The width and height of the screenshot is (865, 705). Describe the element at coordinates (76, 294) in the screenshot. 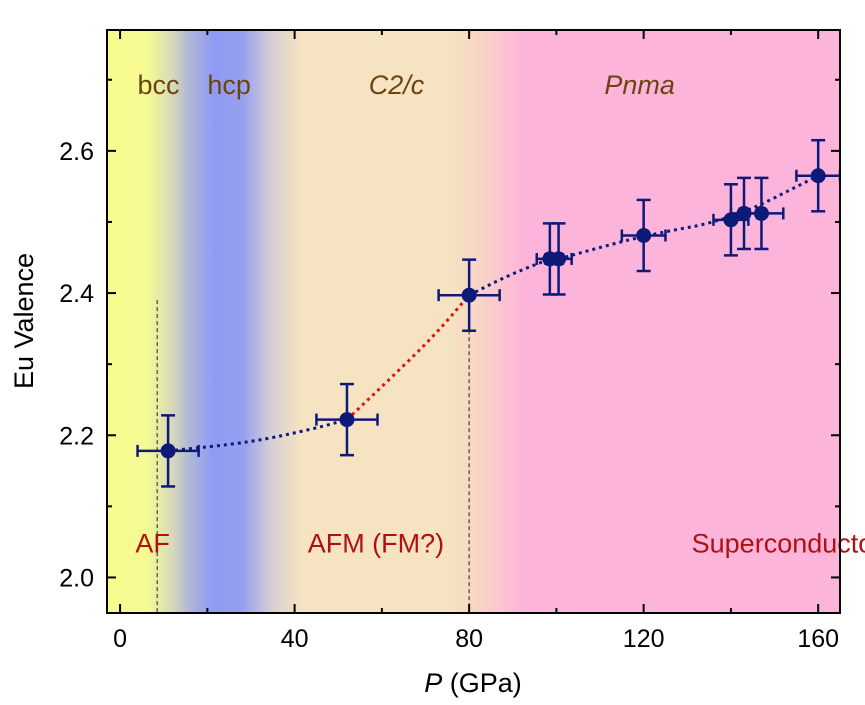

I see `y-tick-label: 2.4` at that location.